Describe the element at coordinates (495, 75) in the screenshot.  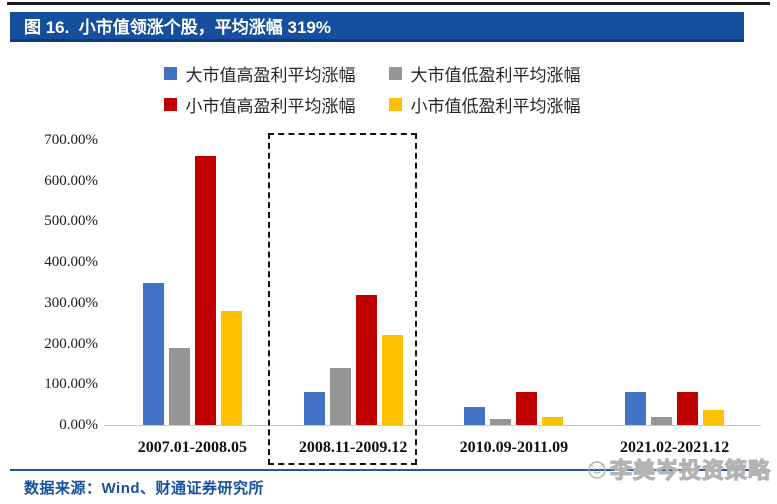
I see `legend-label: 大市值低盈利平均涨幅` at that location.